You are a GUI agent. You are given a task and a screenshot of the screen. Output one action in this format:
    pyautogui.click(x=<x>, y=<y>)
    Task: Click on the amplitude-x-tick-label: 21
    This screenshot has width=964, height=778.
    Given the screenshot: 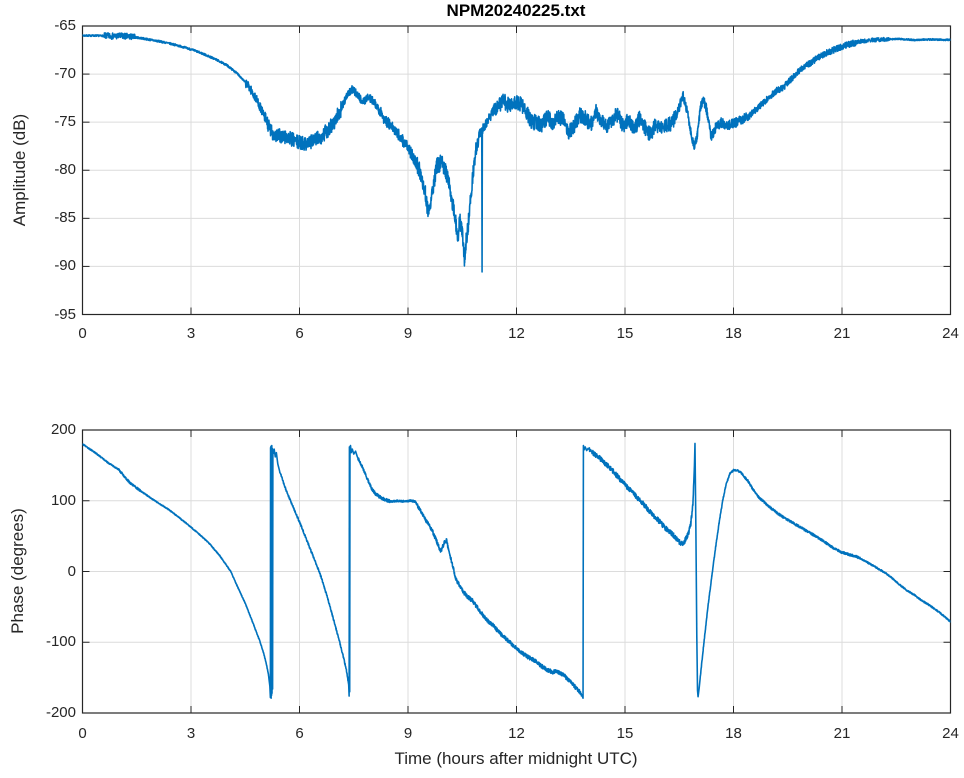 What is the action you would take?
    pyautogui.click(x=842, y=333)
    